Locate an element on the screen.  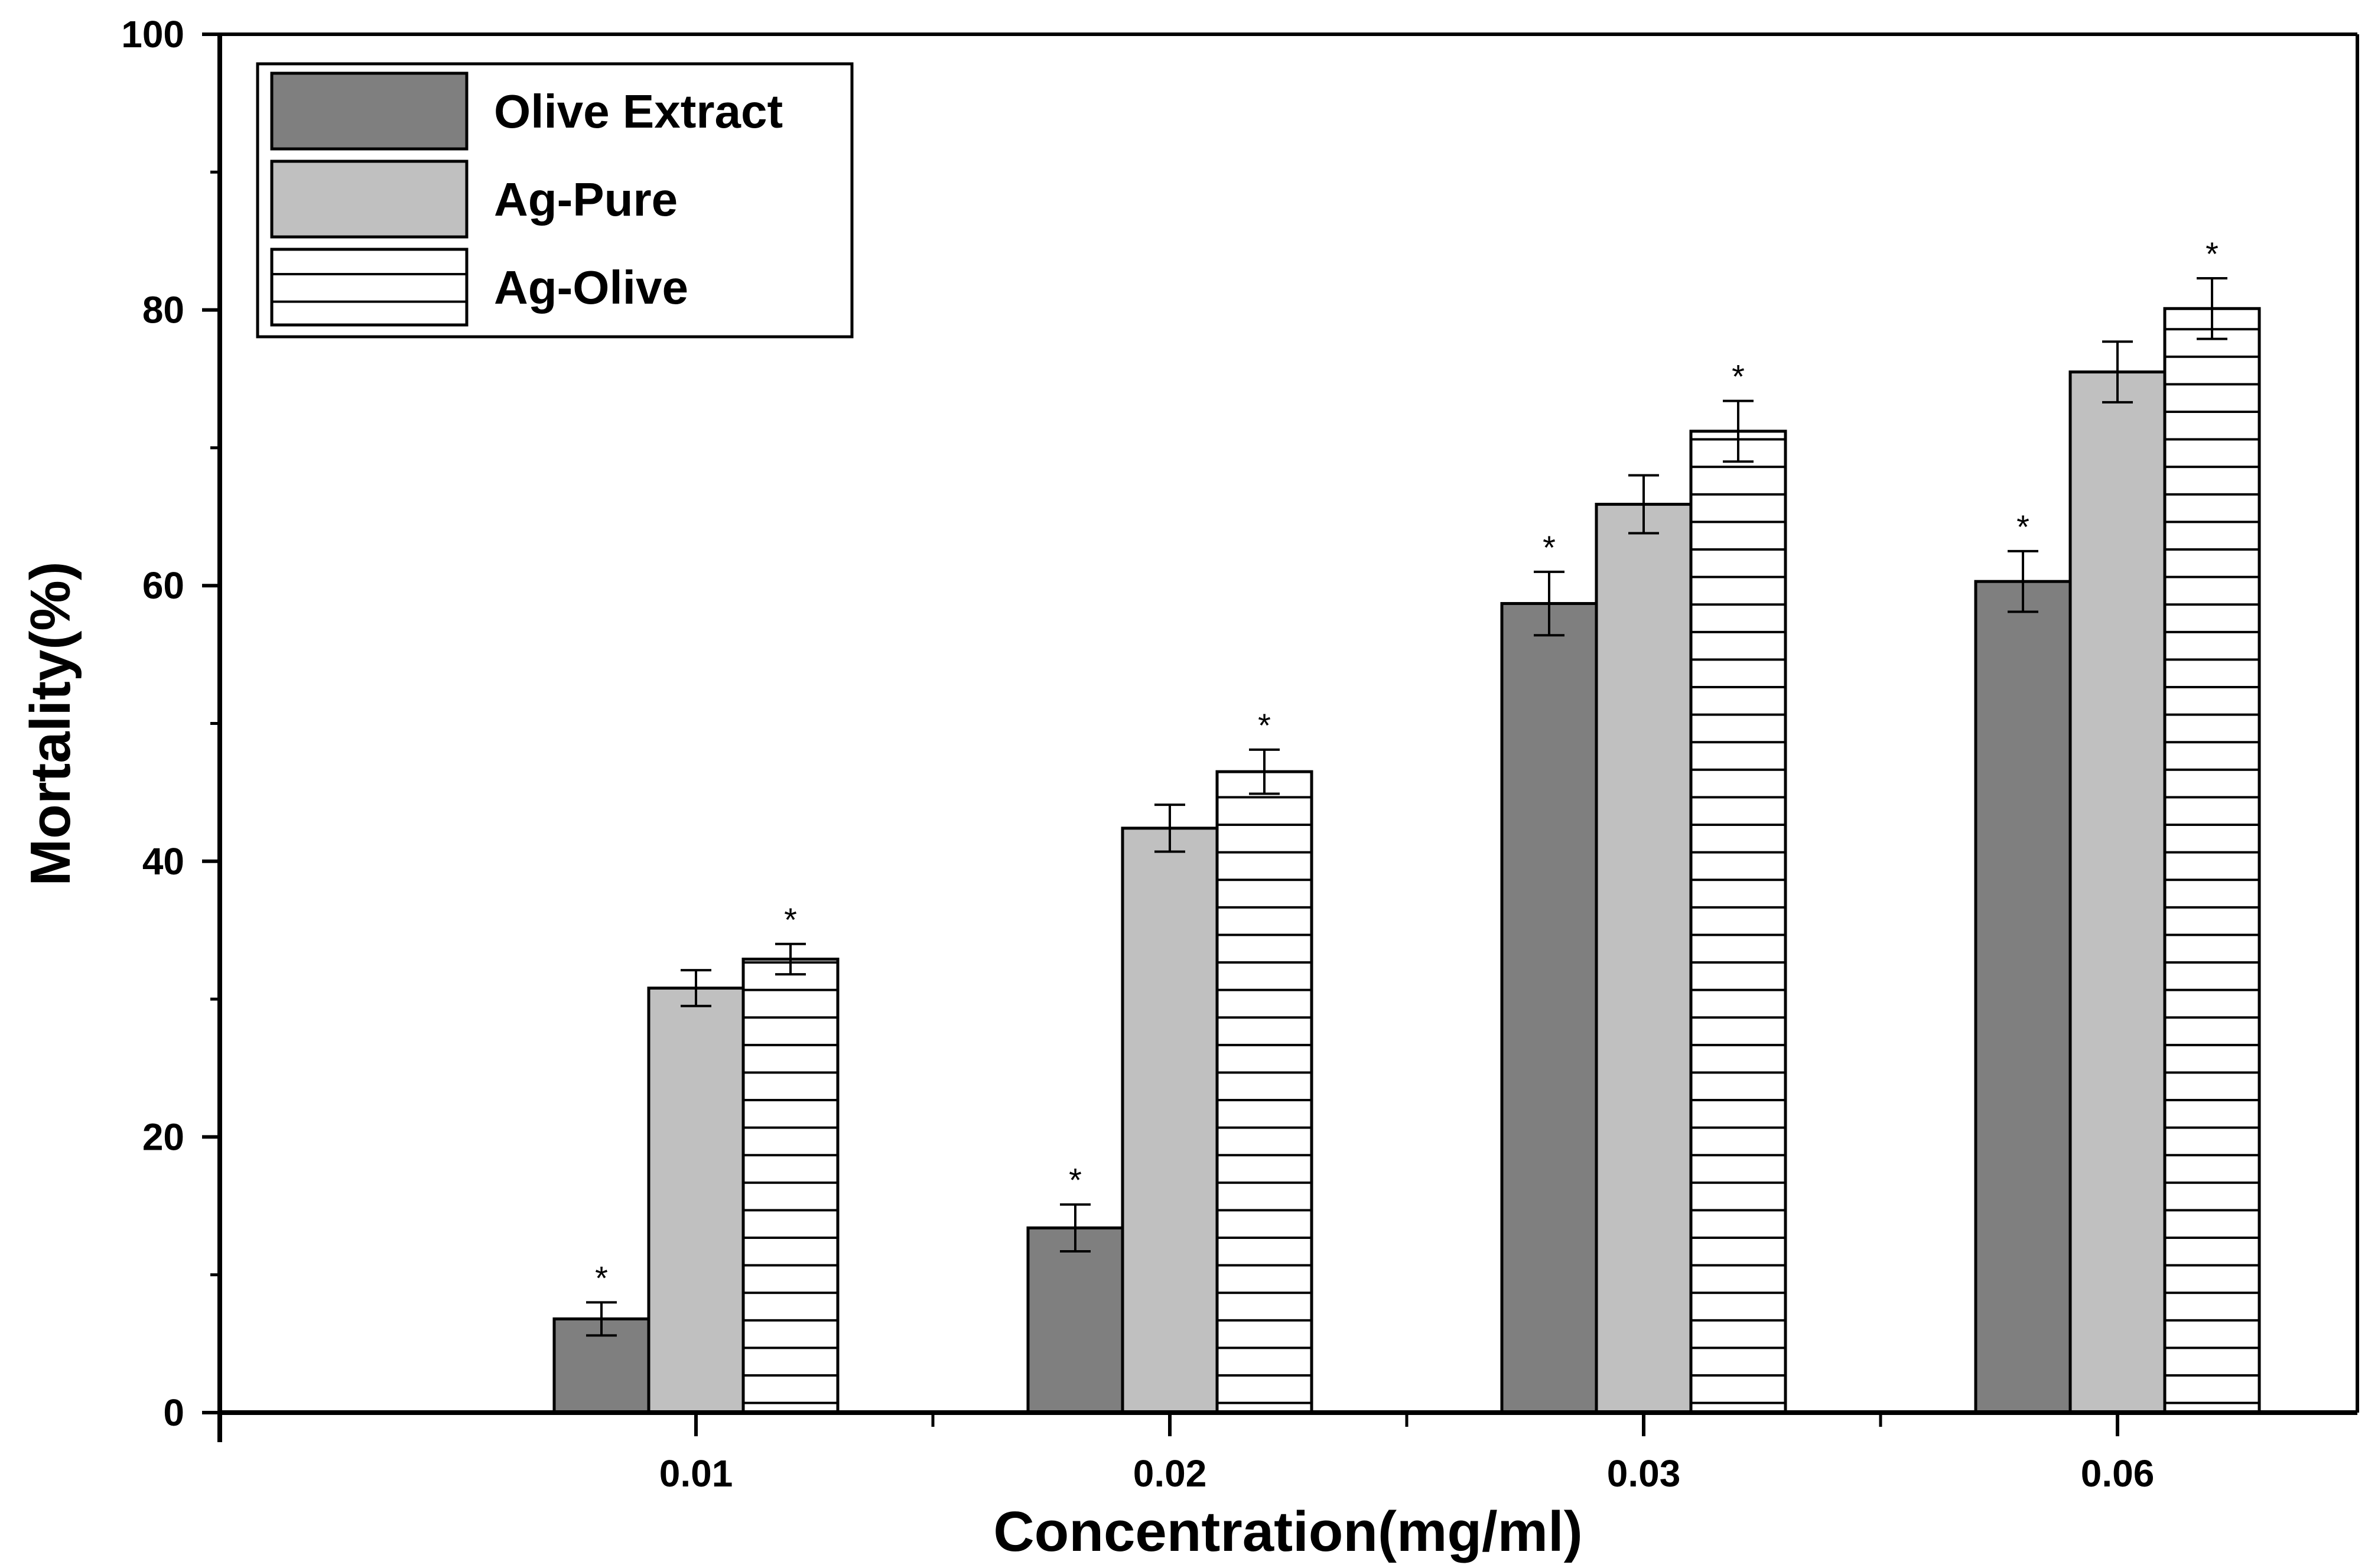
legend: Olive Extract Ag-Pure Ag-Olive is located at coordinates (555, 200).